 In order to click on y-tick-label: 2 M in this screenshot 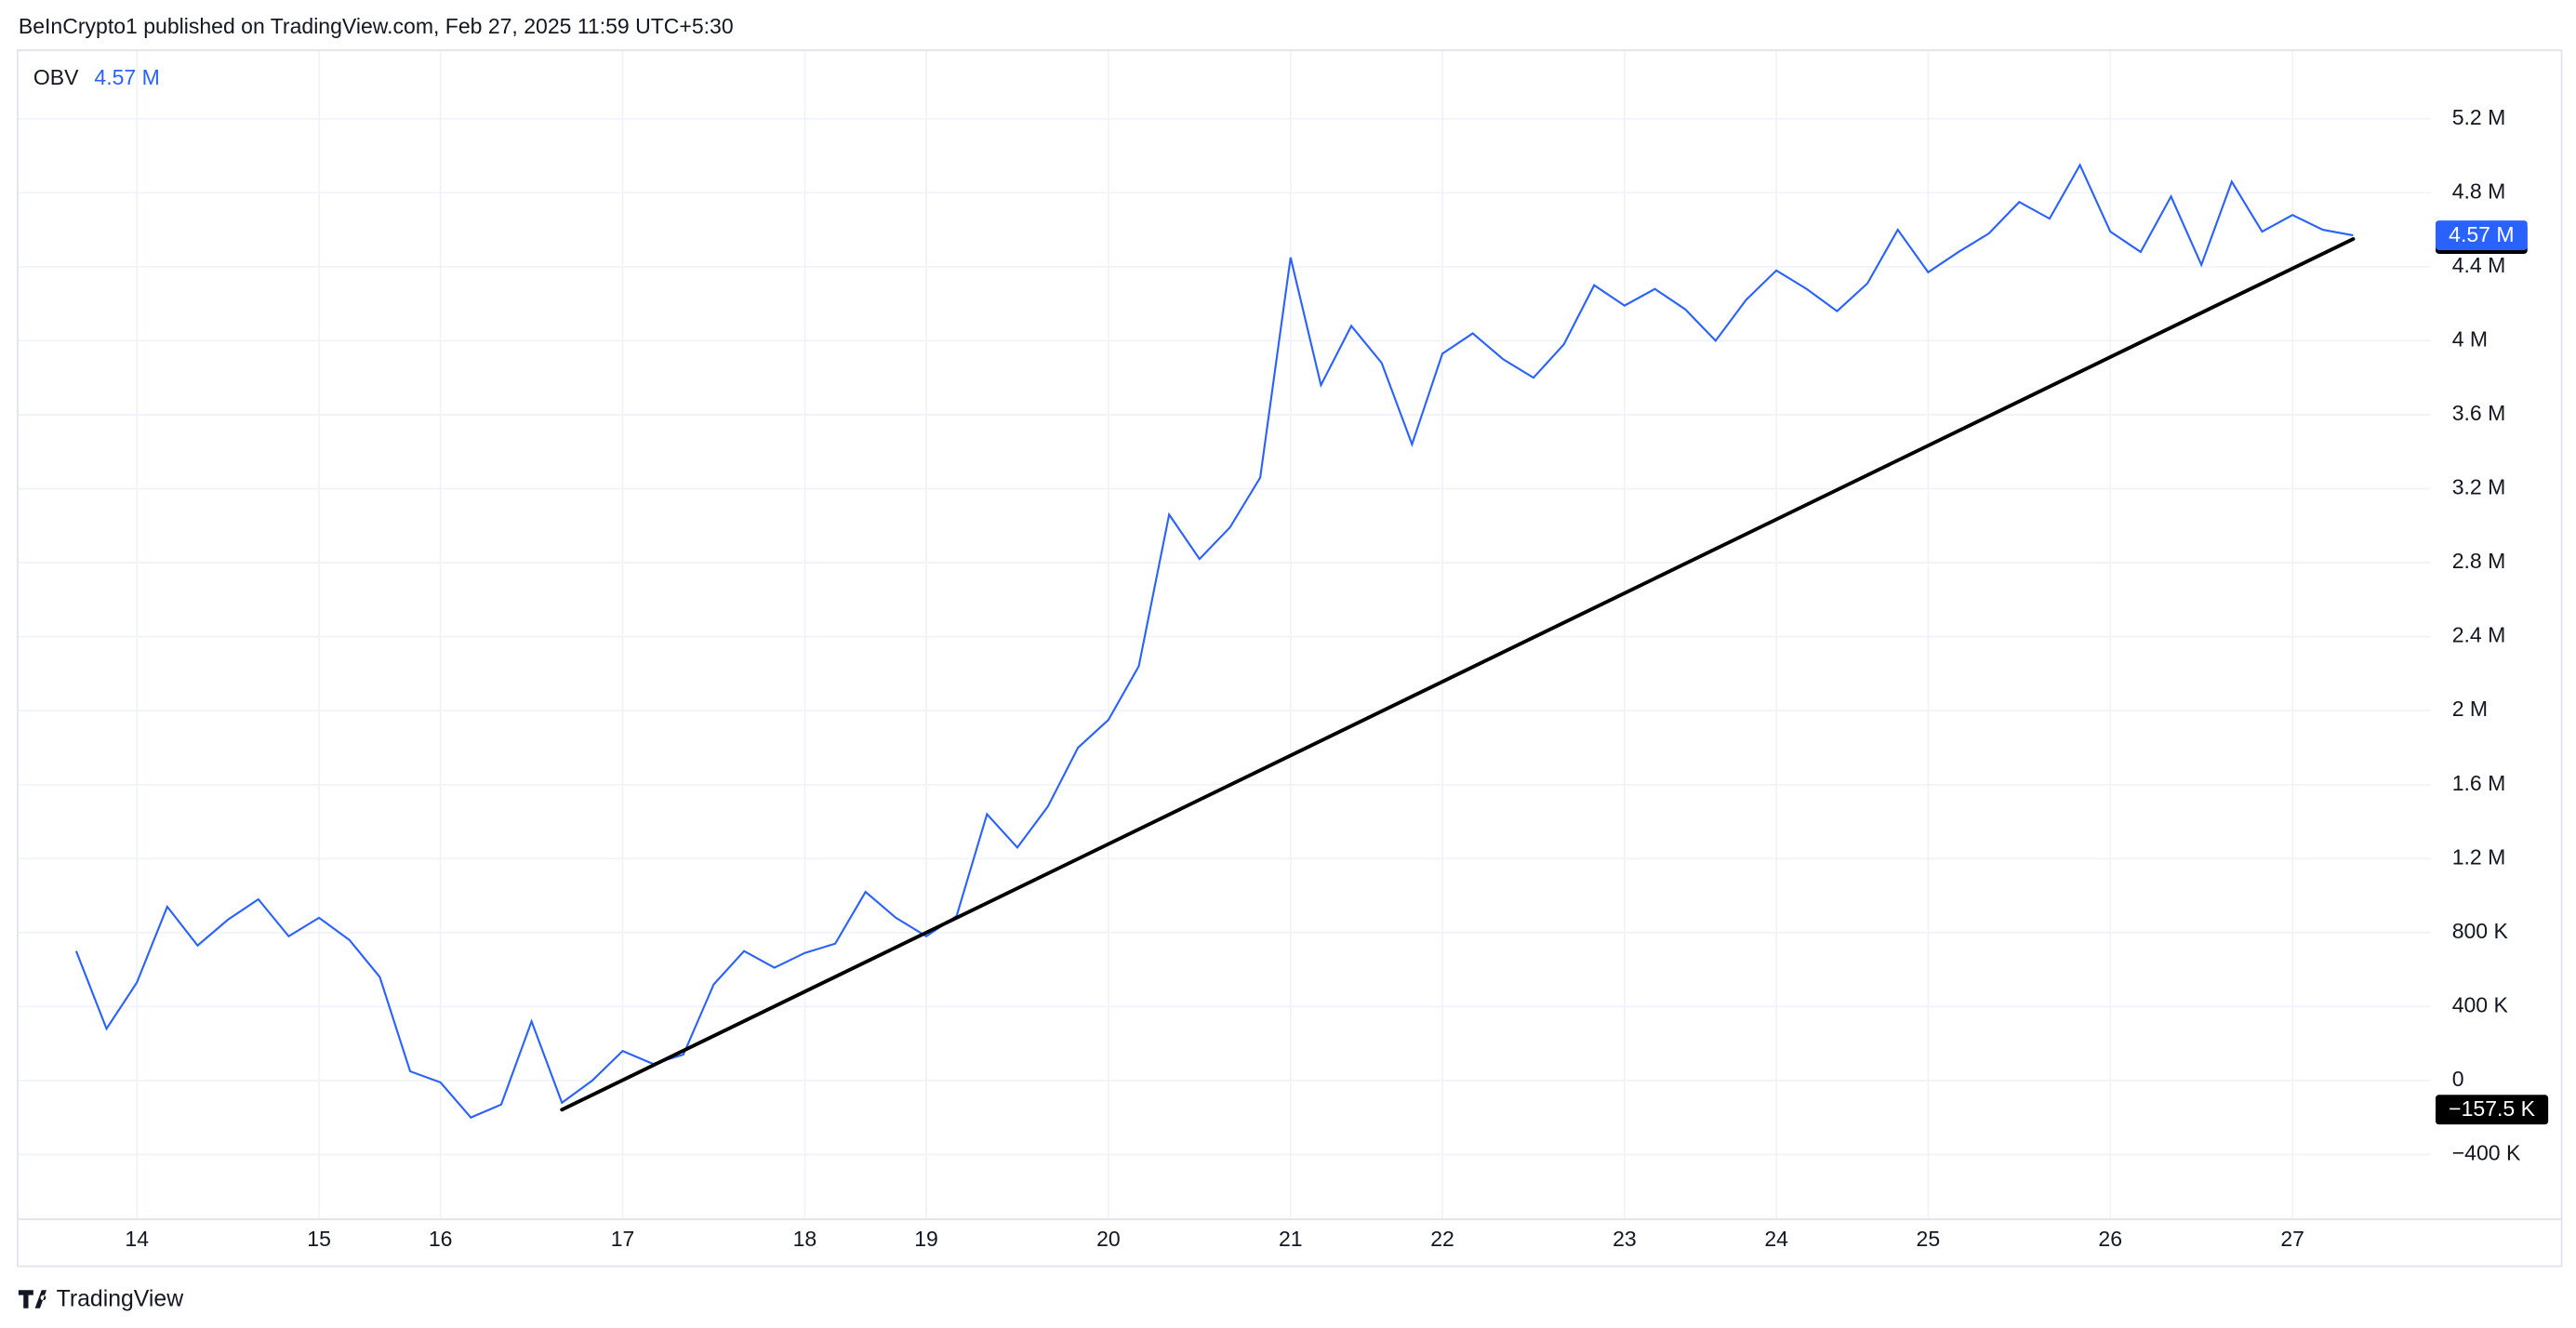, I will do `click(2470, 709)`.